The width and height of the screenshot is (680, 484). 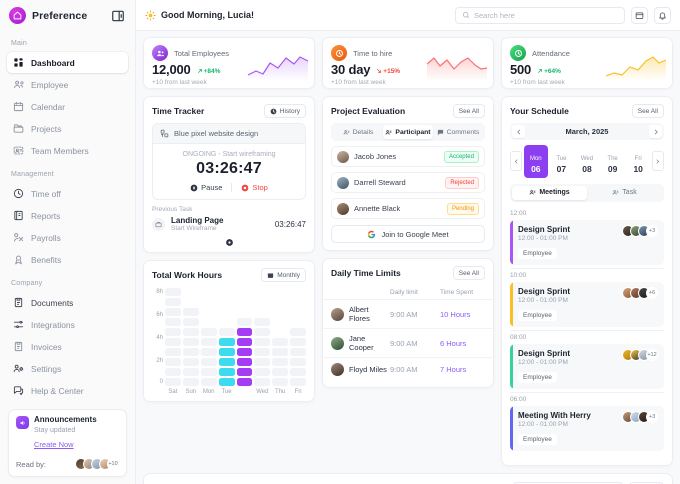 What do you see at coordinates (67, 215) in the screenshot?
I see `sidebar-item-reports: Reports` at bounding box center [67, 215].